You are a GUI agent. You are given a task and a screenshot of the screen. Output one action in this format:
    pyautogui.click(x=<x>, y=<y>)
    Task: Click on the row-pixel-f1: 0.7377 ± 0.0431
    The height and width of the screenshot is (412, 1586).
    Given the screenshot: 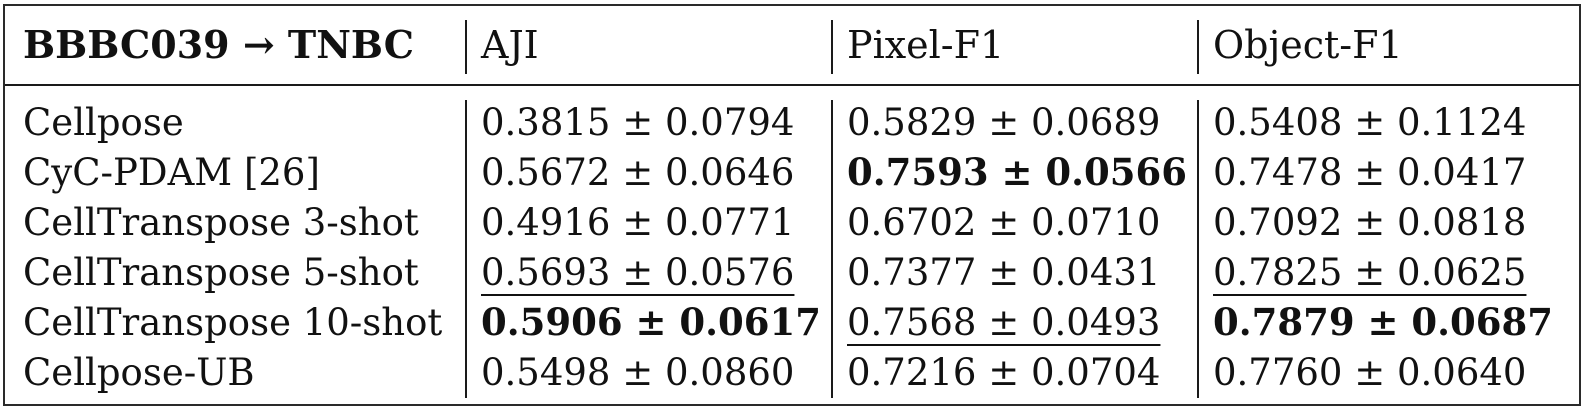 What is the action you would take?
    pyautogui.click(x=1004, y=272)
    